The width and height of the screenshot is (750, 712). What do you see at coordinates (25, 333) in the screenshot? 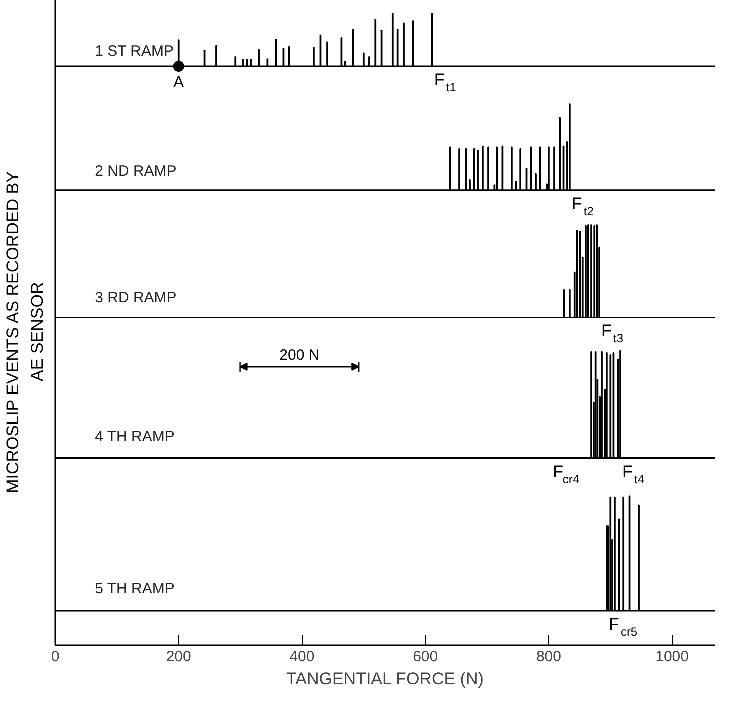
I see `y-axis-title: MICROSLIP EVENTS AS RECORDED BY AE SENSOR` at bounding box center [25, 333].